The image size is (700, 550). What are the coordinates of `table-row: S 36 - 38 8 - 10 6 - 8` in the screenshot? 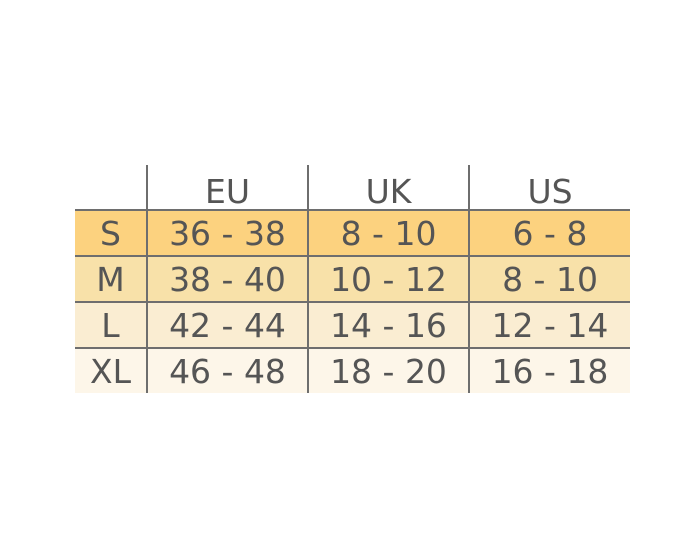 It's located at (352, 233).